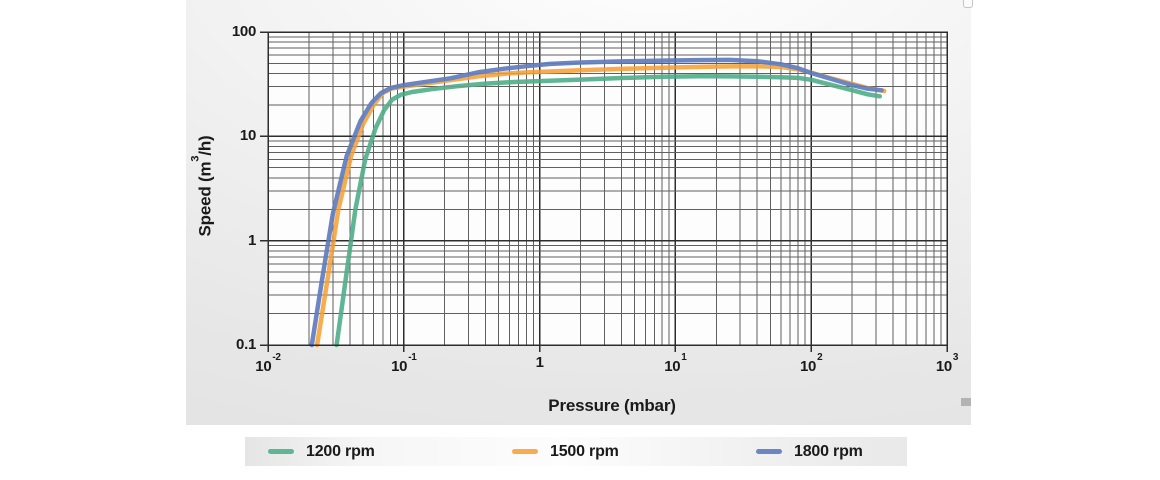 The height and width of the screenshot is (480, 1160). Describe the element at coordinates (675, 363) in the screenshot. I see `x-tick-label: 10¹` at that location.